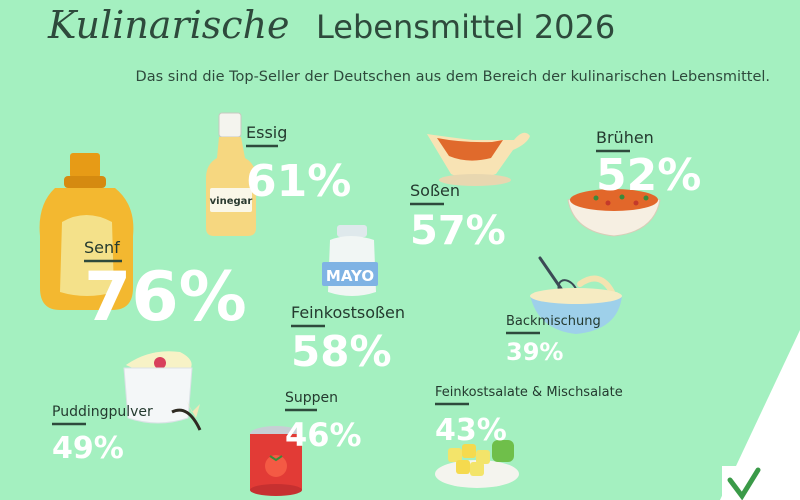 The width and height of the screenshot is (800, 500). What do you see at coordinates (348, 312) in the screenshot?
I see `category-label: Feinkostsoßen` at bounding box center [348, 312].